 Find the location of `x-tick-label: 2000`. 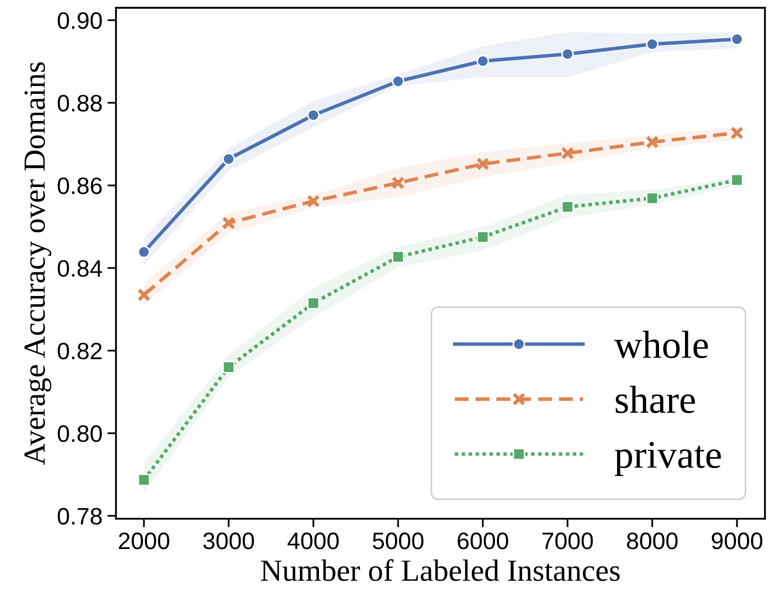

x-tick-label: 2000 is located at coordinates (144, 541).